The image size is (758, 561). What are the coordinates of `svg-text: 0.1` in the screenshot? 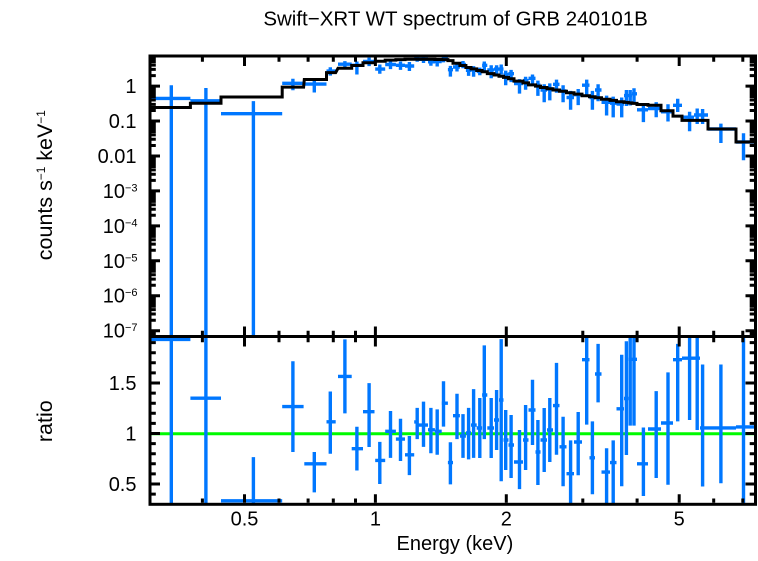 It's located at (123, 122).